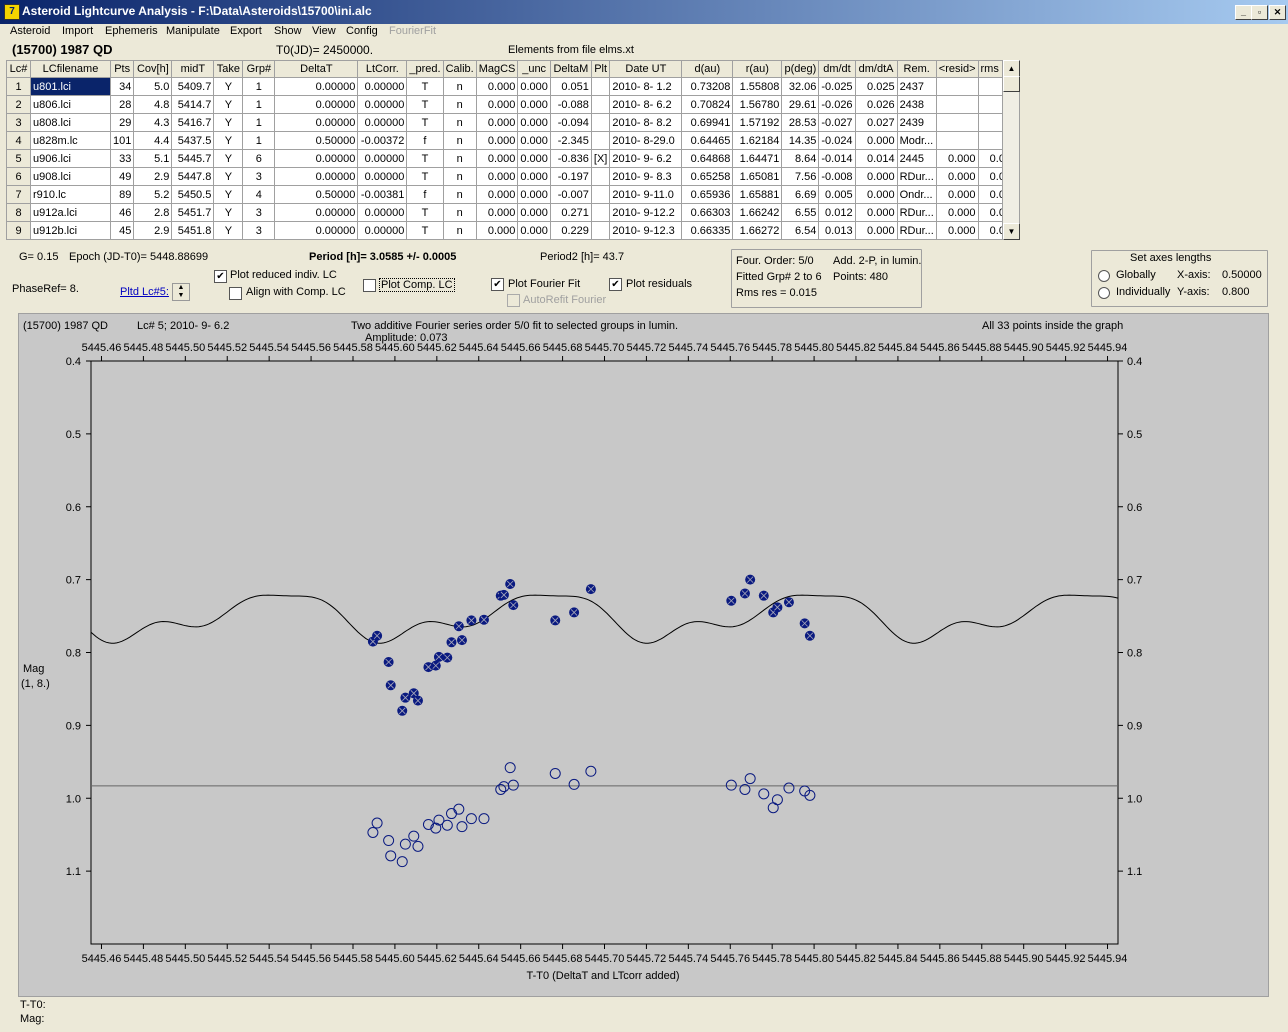  I want to click on table-cell: -0.836, so click(570, 158).